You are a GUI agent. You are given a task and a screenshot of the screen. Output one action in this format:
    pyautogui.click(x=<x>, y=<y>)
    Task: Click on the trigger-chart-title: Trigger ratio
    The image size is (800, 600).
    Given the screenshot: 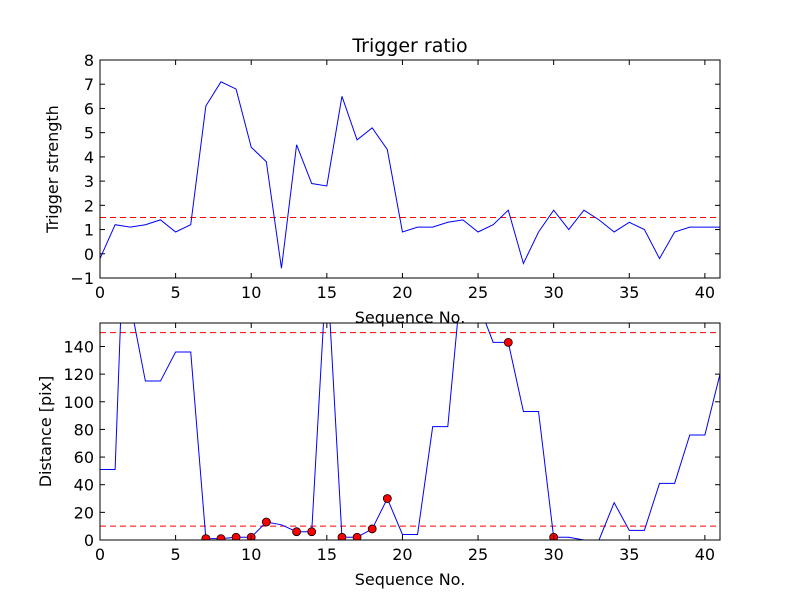 What is the action you would take?
    pyautogui.click(x=409, y=46)
    